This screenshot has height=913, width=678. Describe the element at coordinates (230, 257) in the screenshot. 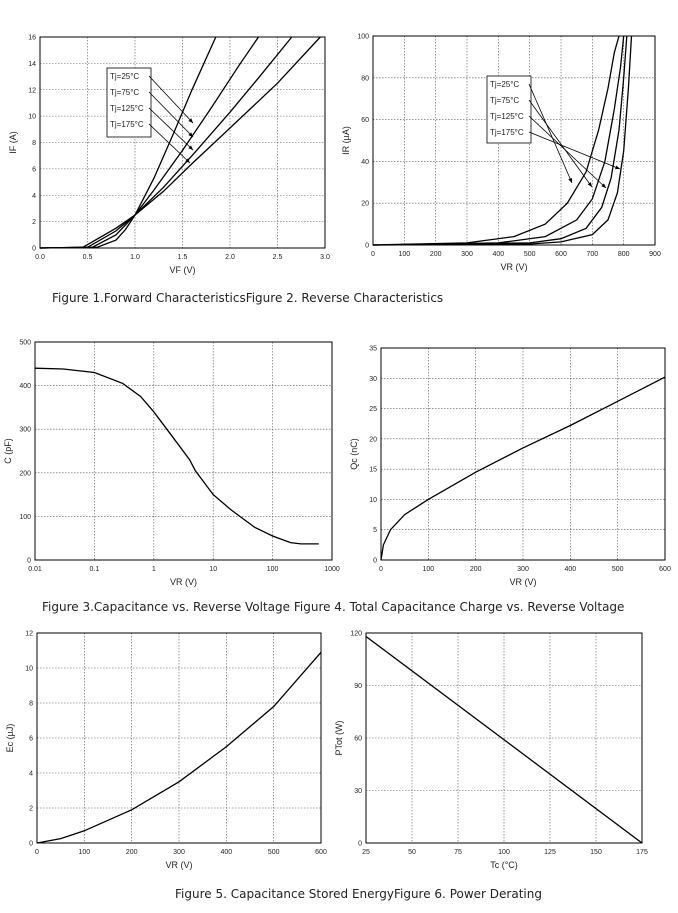

I see `x-tick-label: 2.0` at that location.